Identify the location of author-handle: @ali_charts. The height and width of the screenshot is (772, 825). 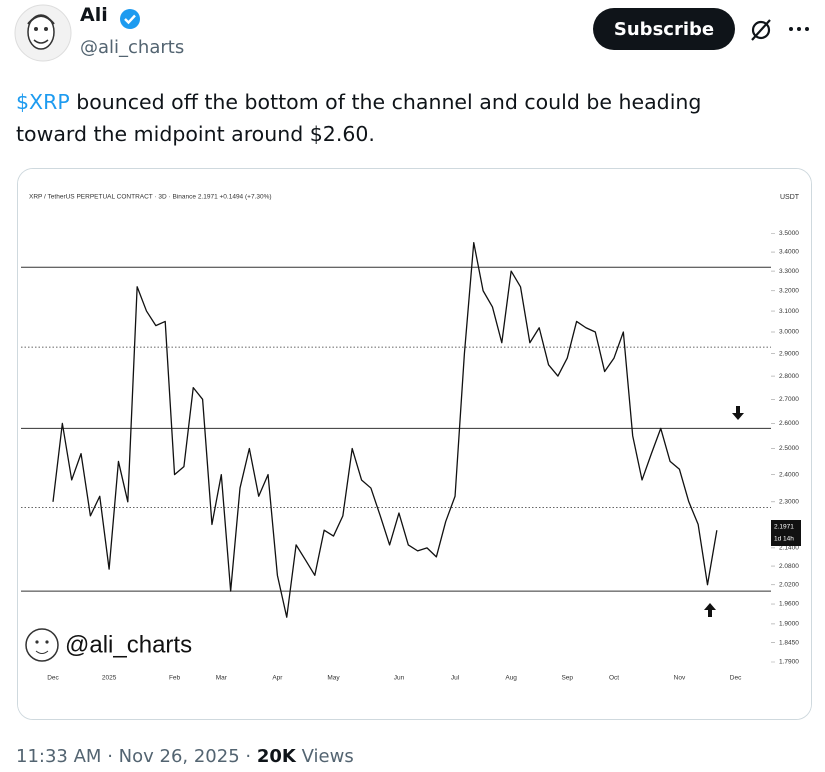
(132, 47).